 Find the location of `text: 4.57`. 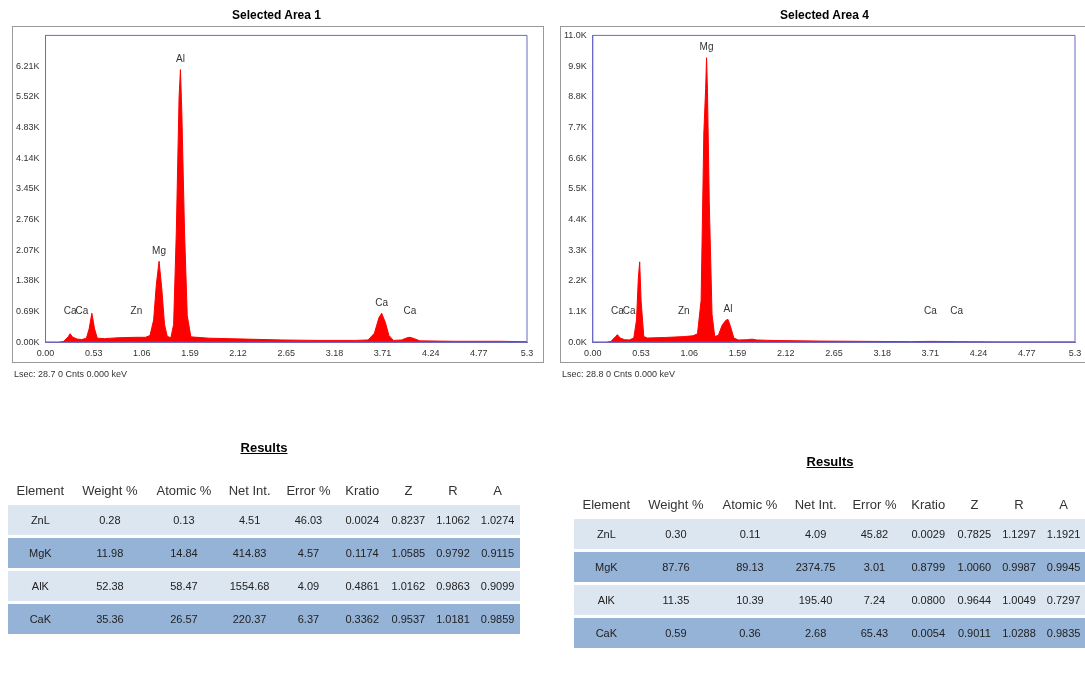

text: 4.57 is located at coordinates (308, 553).